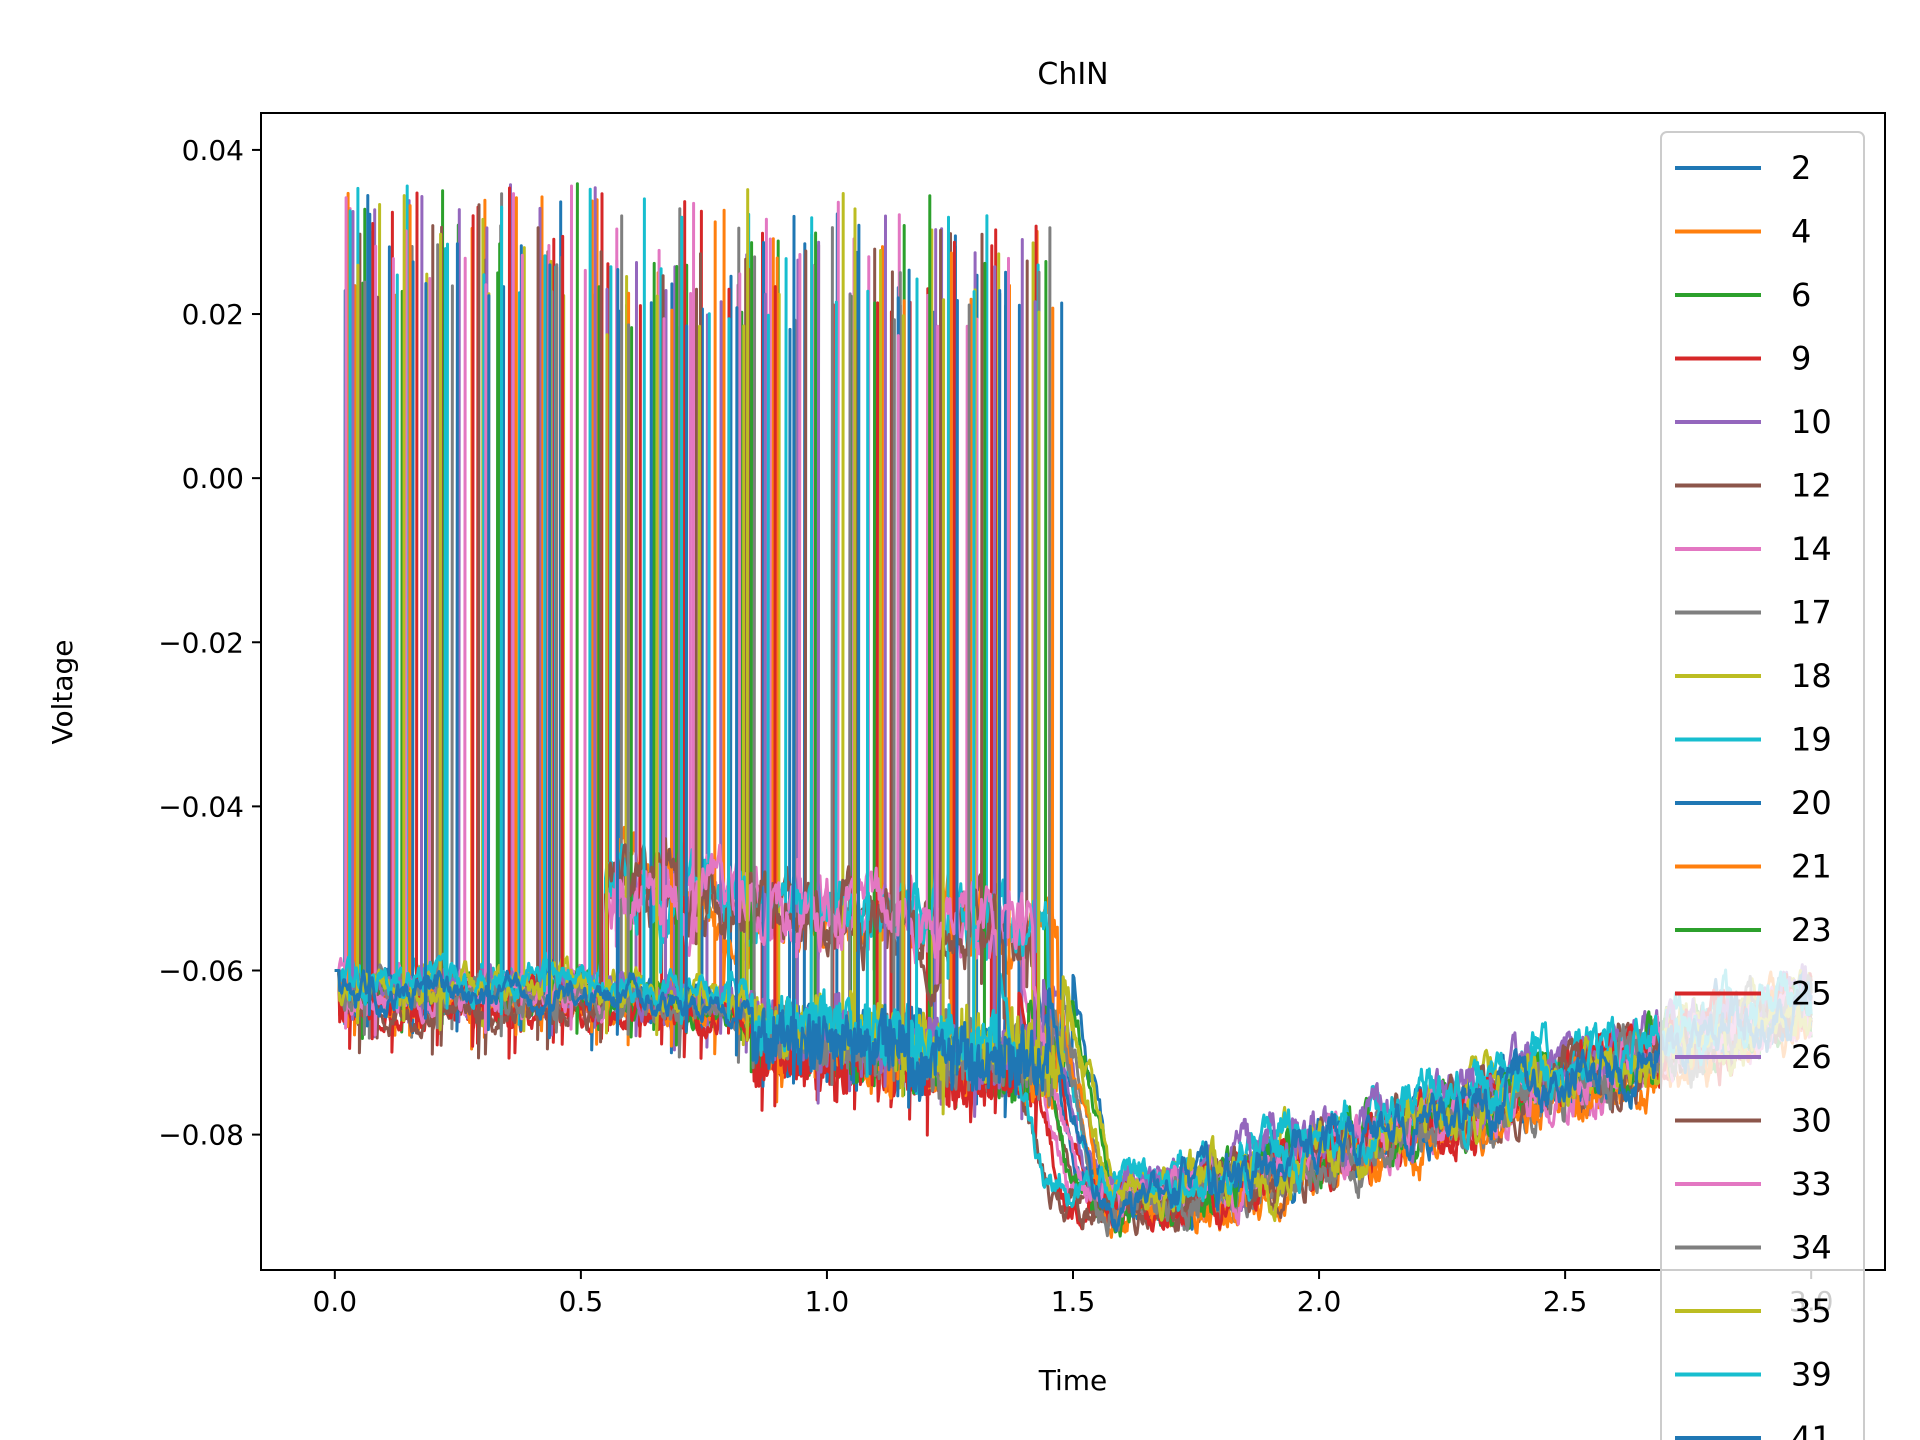  I want to click on legend-label-9: 9, so click(1801, 359).